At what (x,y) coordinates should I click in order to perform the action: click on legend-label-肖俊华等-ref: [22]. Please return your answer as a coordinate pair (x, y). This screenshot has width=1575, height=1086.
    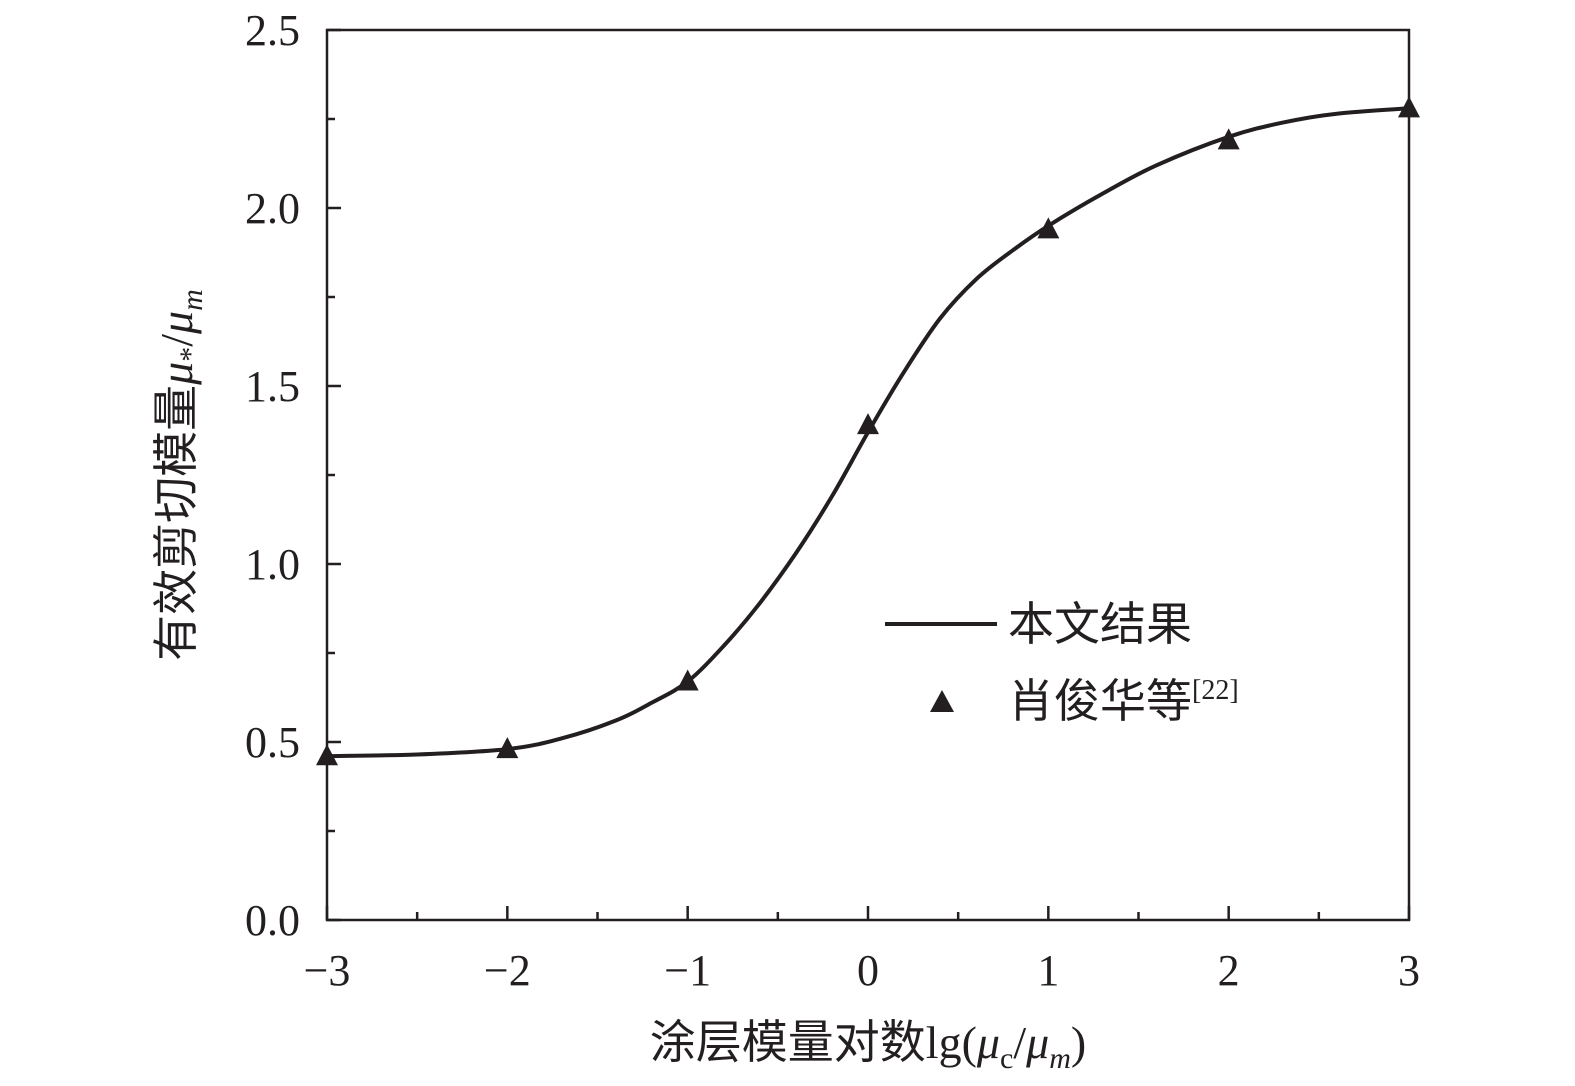
    Looking at the image, I should click on (1215, 690).